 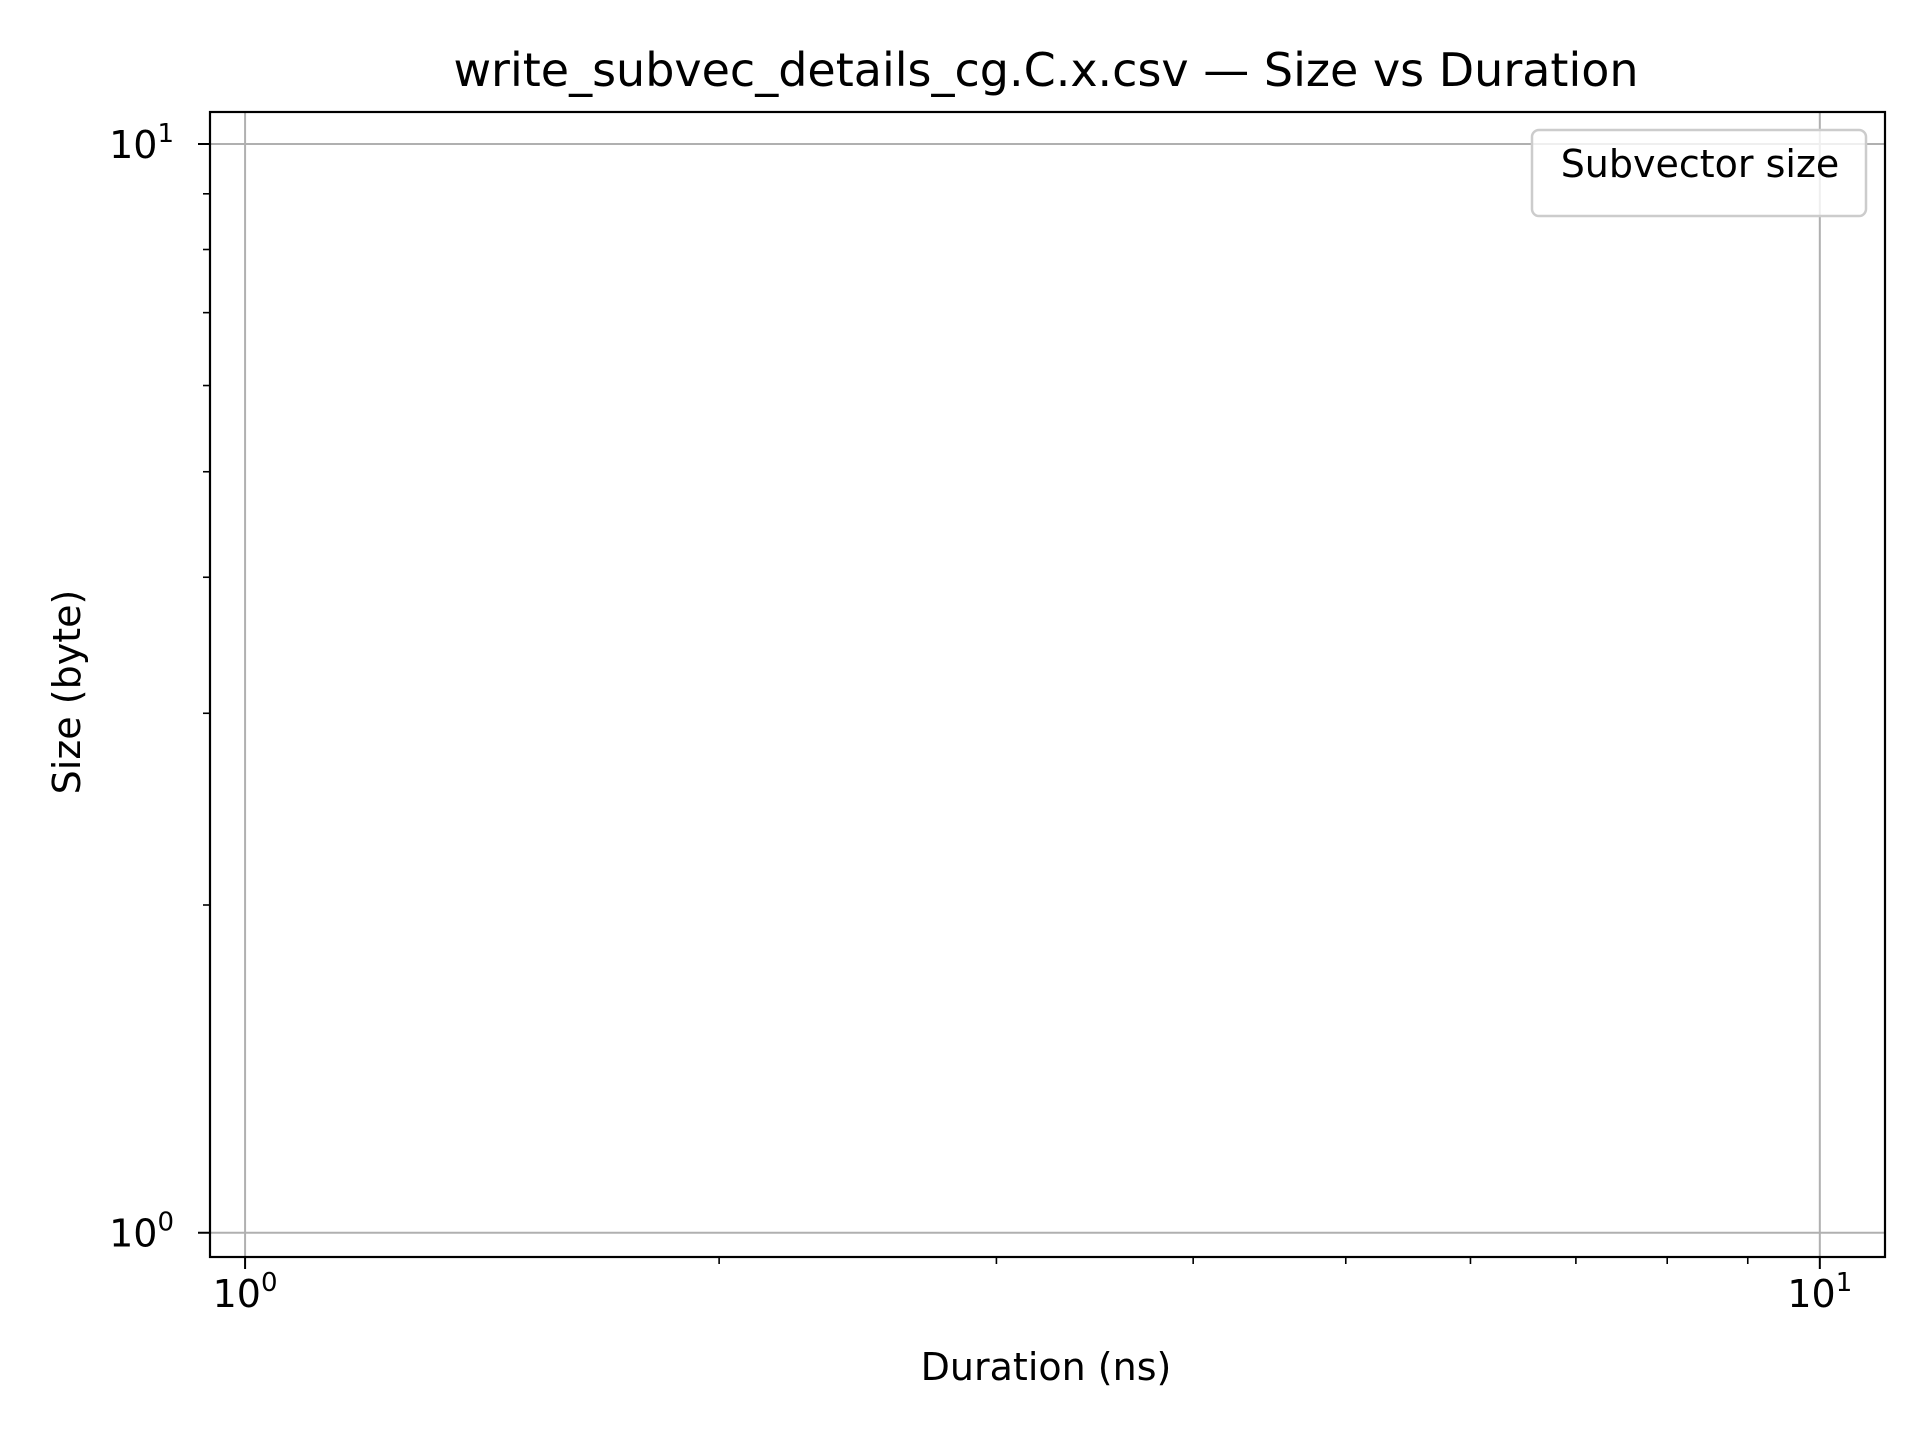 What do you see at coordinates (1700, 164) in the screenshot?
I see `legend-title: Subvector size` at bounding box center [1700, 164].